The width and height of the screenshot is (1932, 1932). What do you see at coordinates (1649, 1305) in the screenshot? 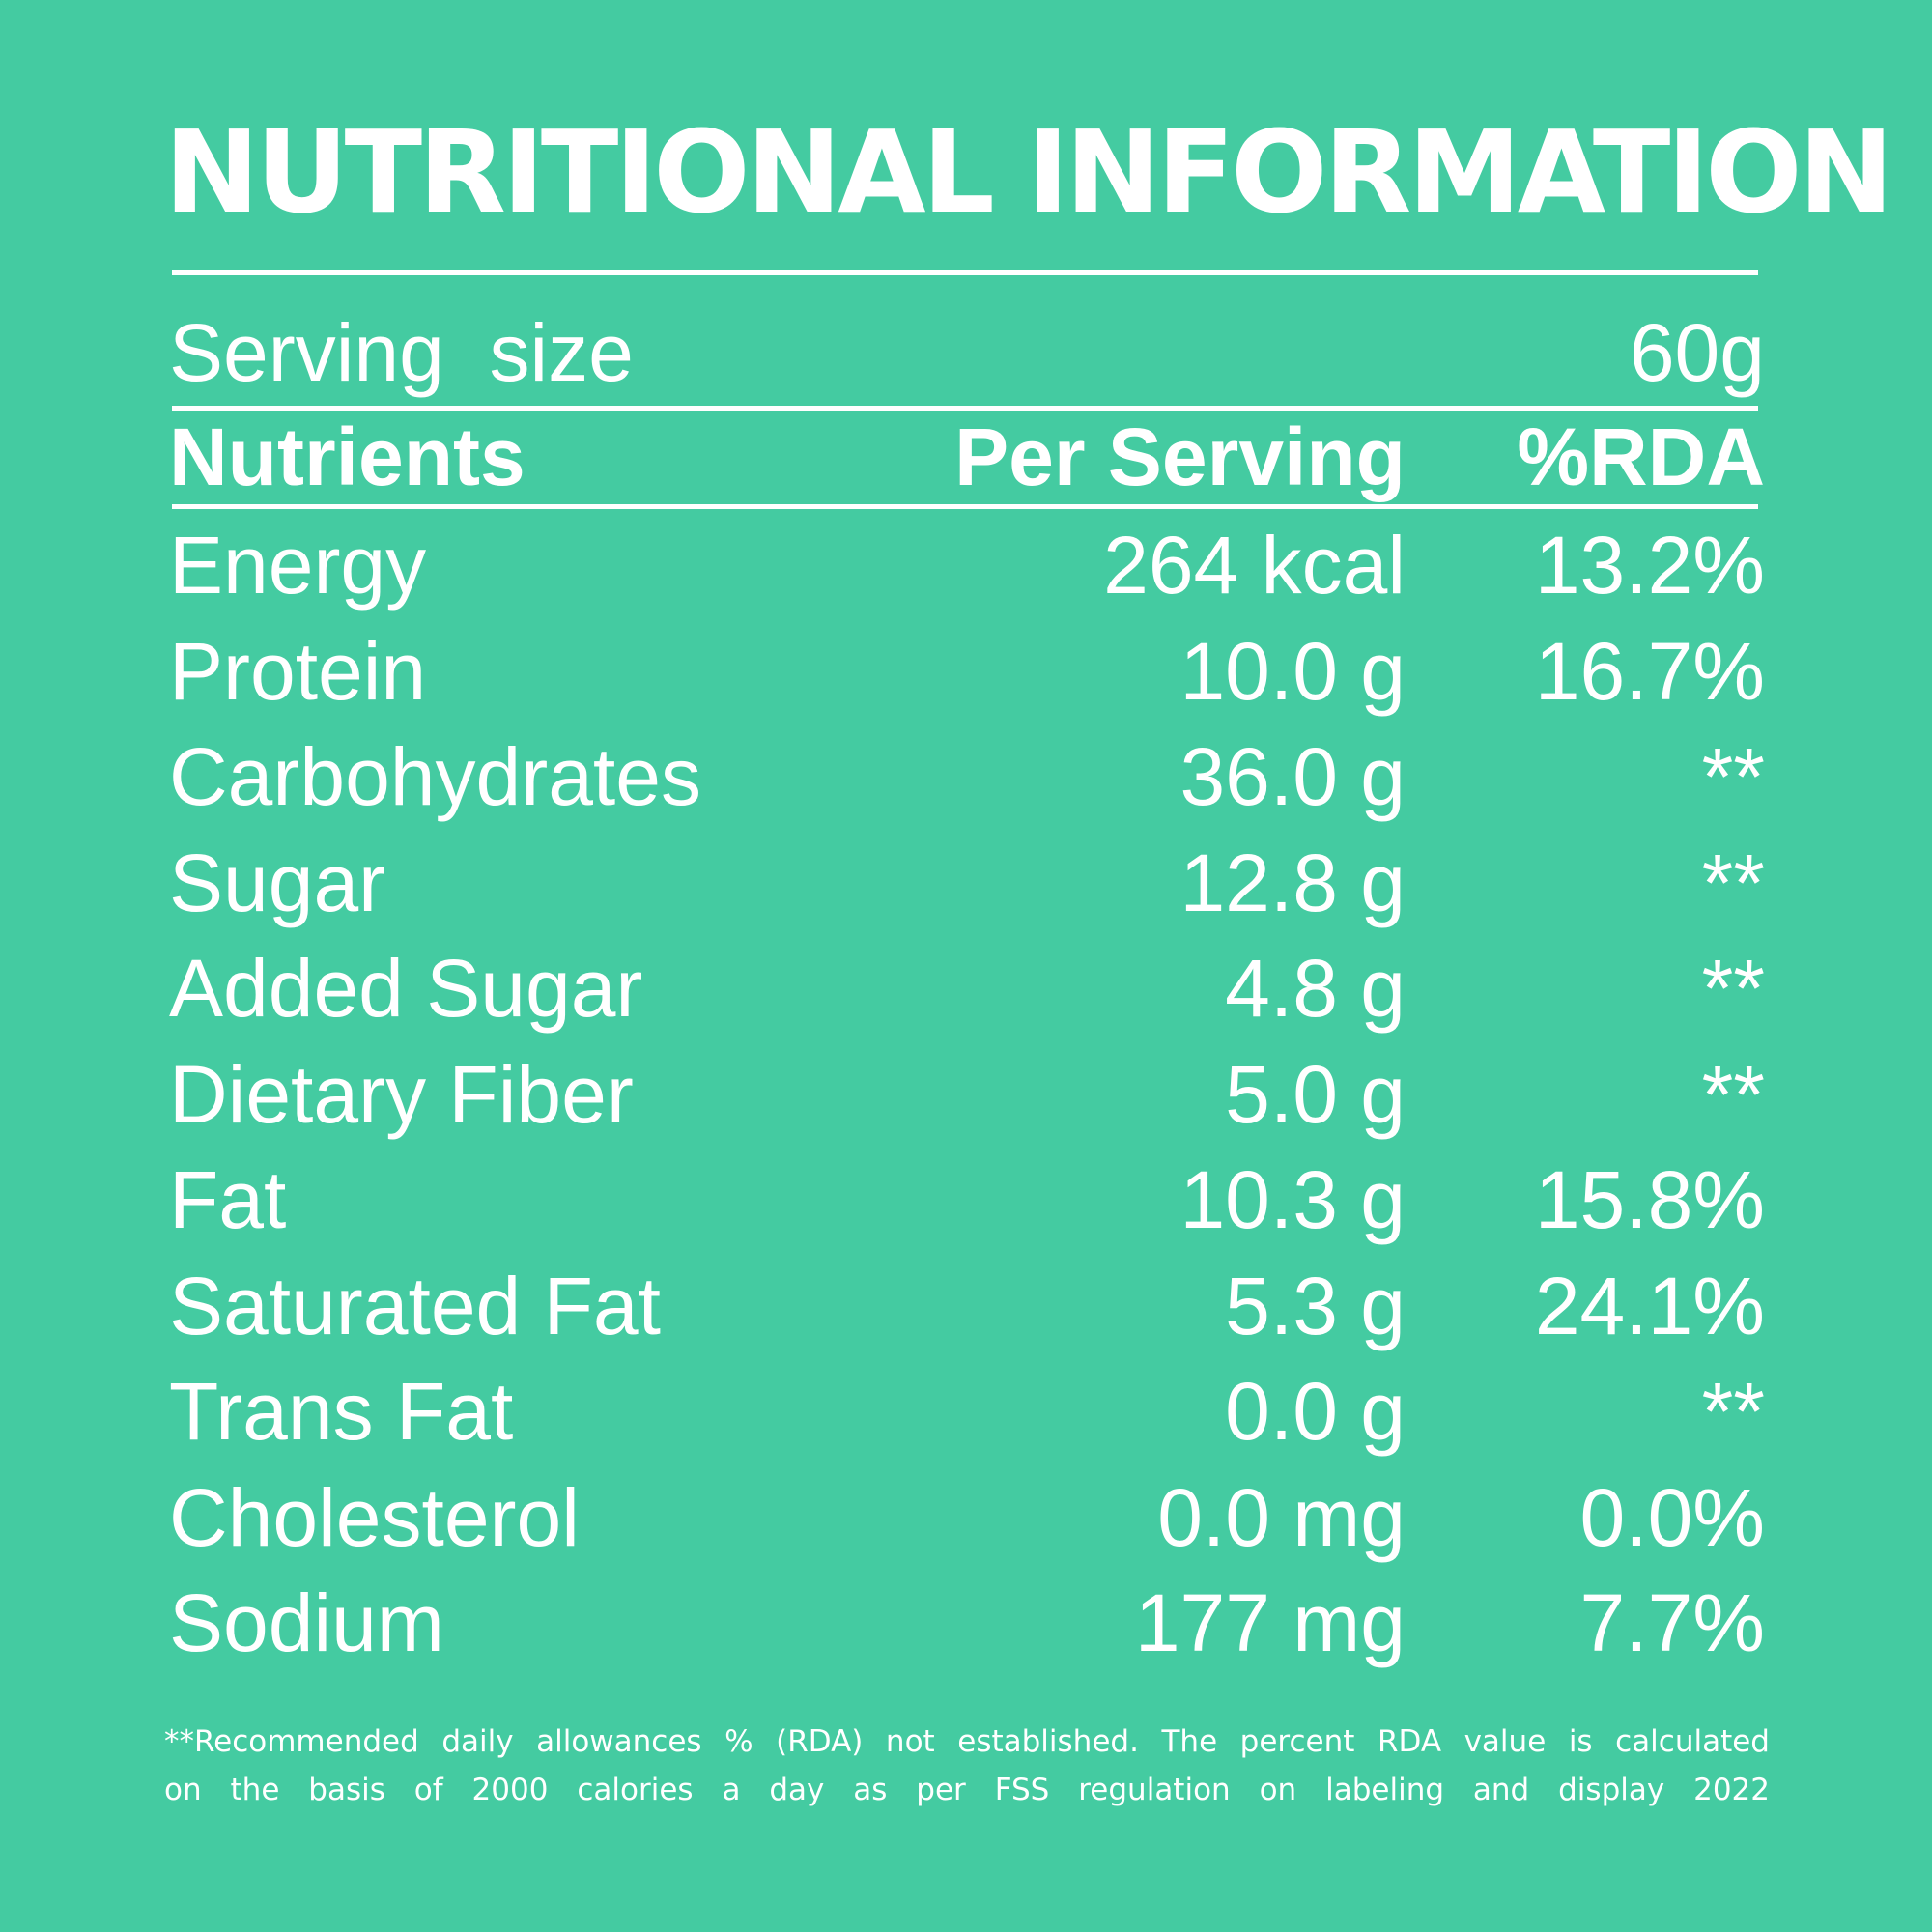
I see `nutrient-rda: 24.1%` at bounding box center [1649, 1305].